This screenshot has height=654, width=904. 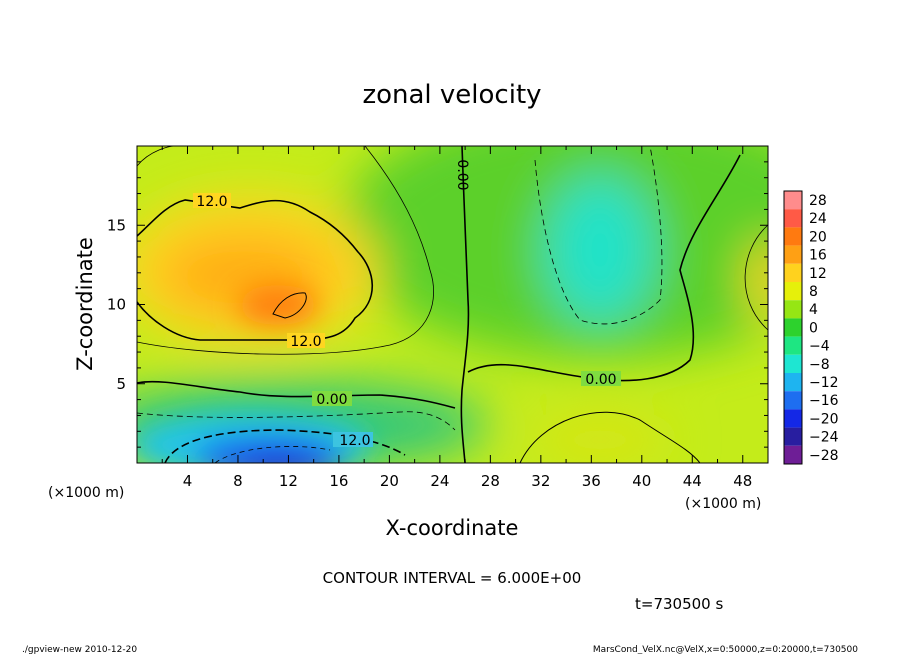 What do you see at coordinates (591, 481) in the screenshot?
I see `x-tick-label: 36` at bounding box center [591, 481].